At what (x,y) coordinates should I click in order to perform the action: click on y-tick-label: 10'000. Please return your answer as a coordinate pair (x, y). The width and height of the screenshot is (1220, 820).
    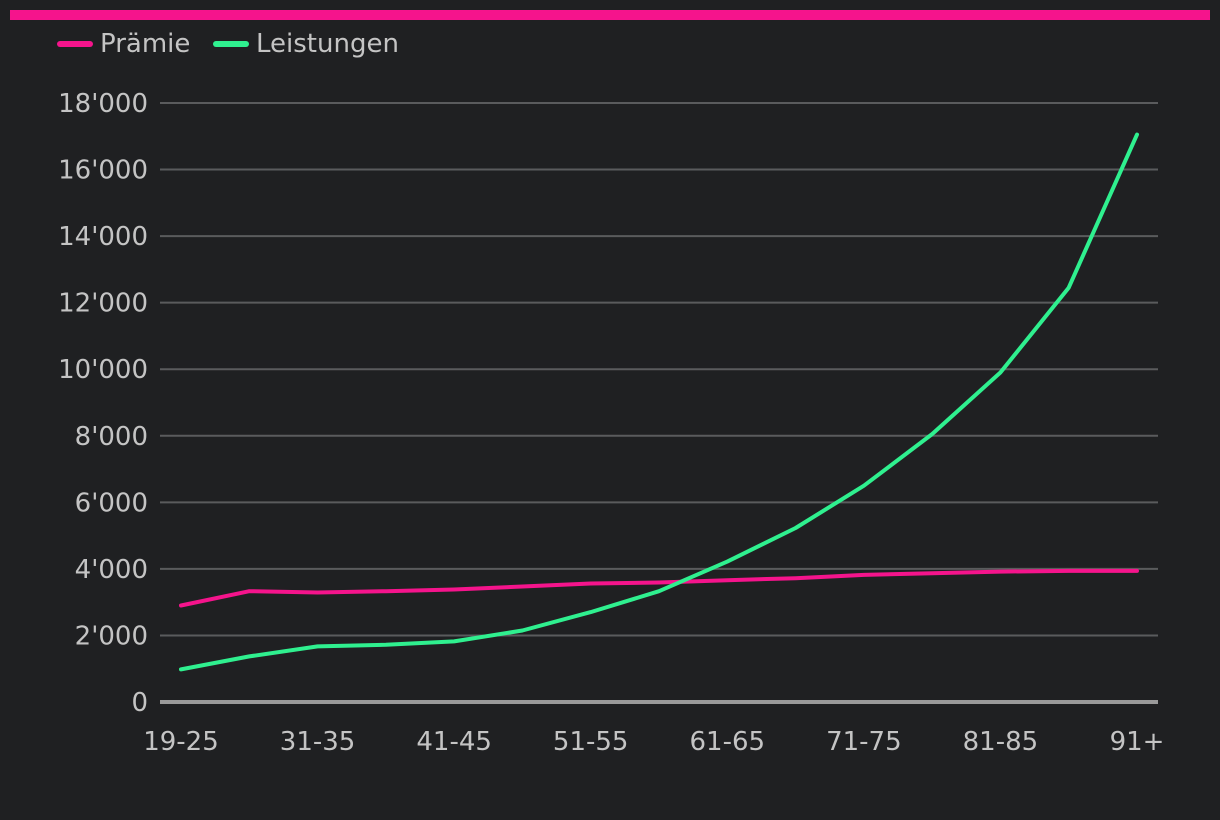
    Looking at the image, I should click on (103, 370).